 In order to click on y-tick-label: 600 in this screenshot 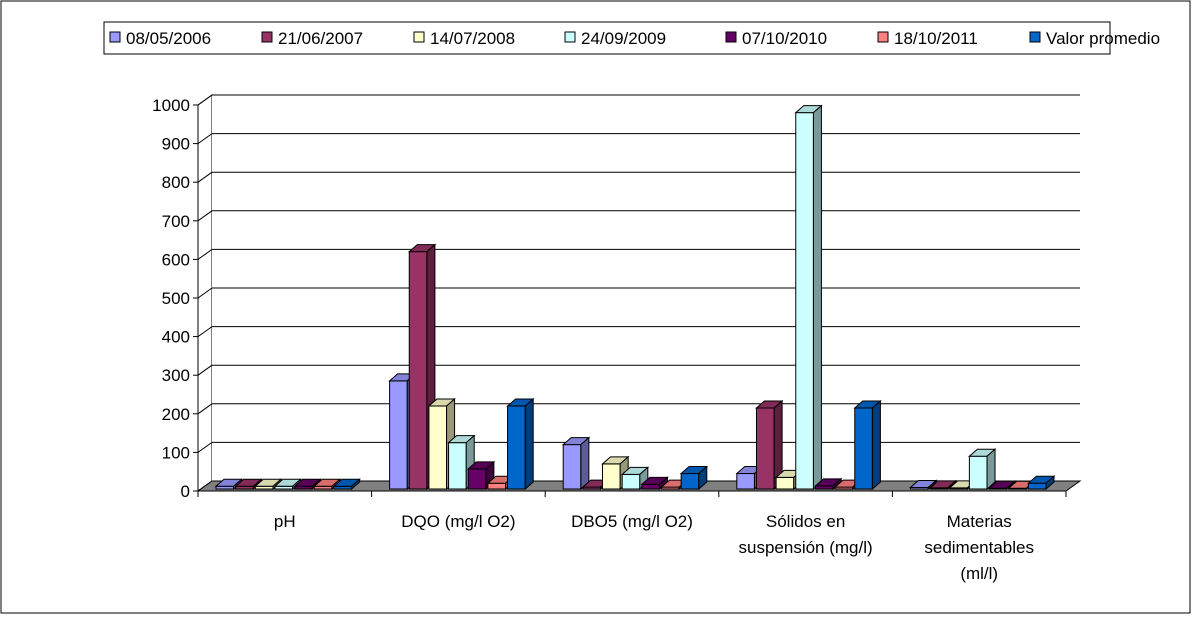, I will do `click(176, 259)`.